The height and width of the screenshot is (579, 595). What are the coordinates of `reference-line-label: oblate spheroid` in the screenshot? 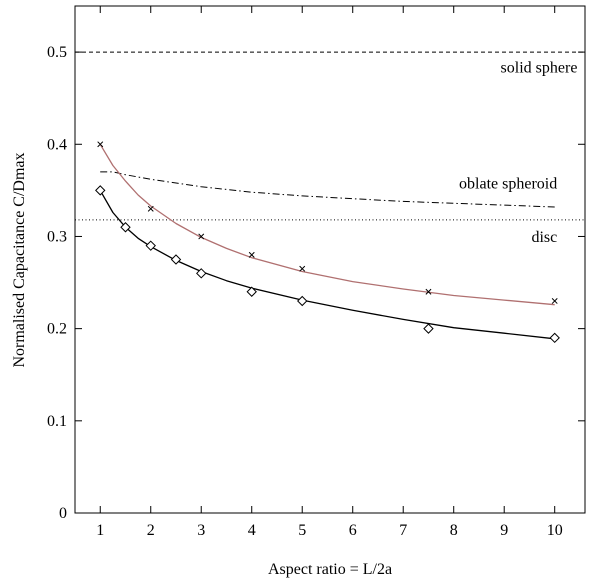 It's located at (508, 184).